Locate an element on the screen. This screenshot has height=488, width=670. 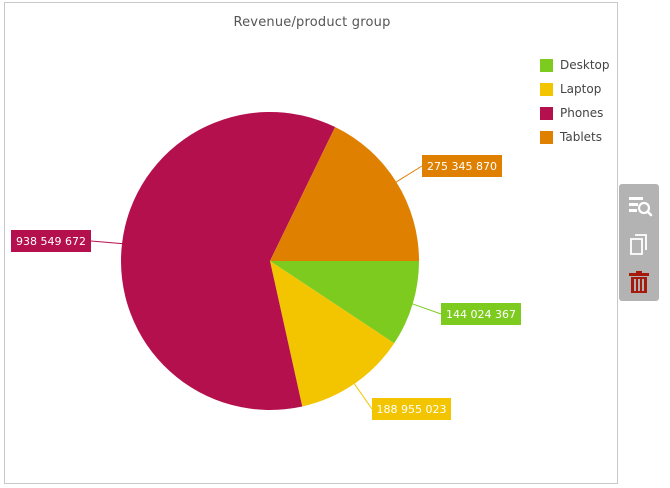
data-label-box-laptop is located at coordinates (411, 409).